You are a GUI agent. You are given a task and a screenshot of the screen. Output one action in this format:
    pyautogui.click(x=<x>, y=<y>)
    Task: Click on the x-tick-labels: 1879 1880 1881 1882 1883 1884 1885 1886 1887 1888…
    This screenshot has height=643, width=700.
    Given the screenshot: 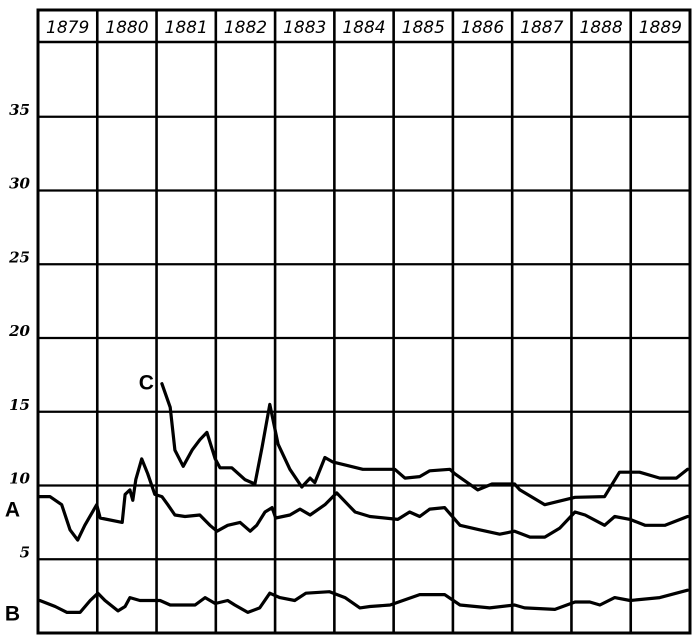 What is the action you would take?
    pyautogui.click(x=364, y=28)
    